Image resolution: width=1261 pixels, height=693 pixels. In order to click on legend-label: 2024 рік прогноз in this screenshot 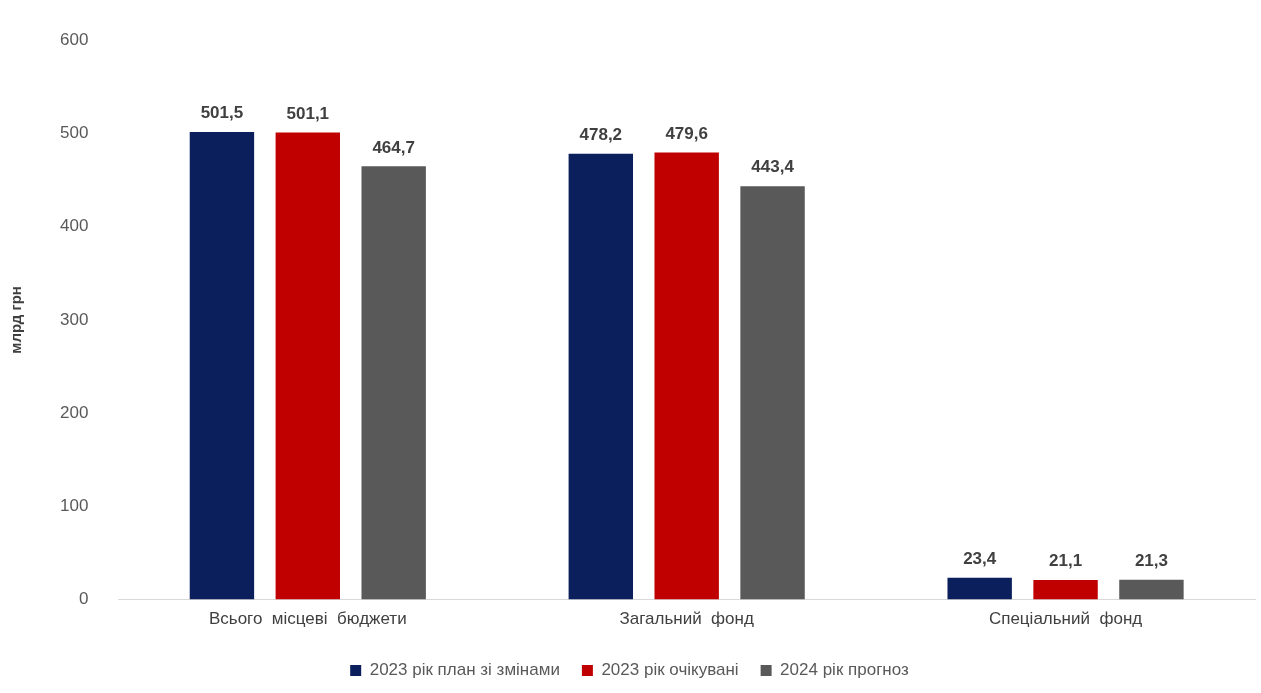, I will do `click(845, 670)`.